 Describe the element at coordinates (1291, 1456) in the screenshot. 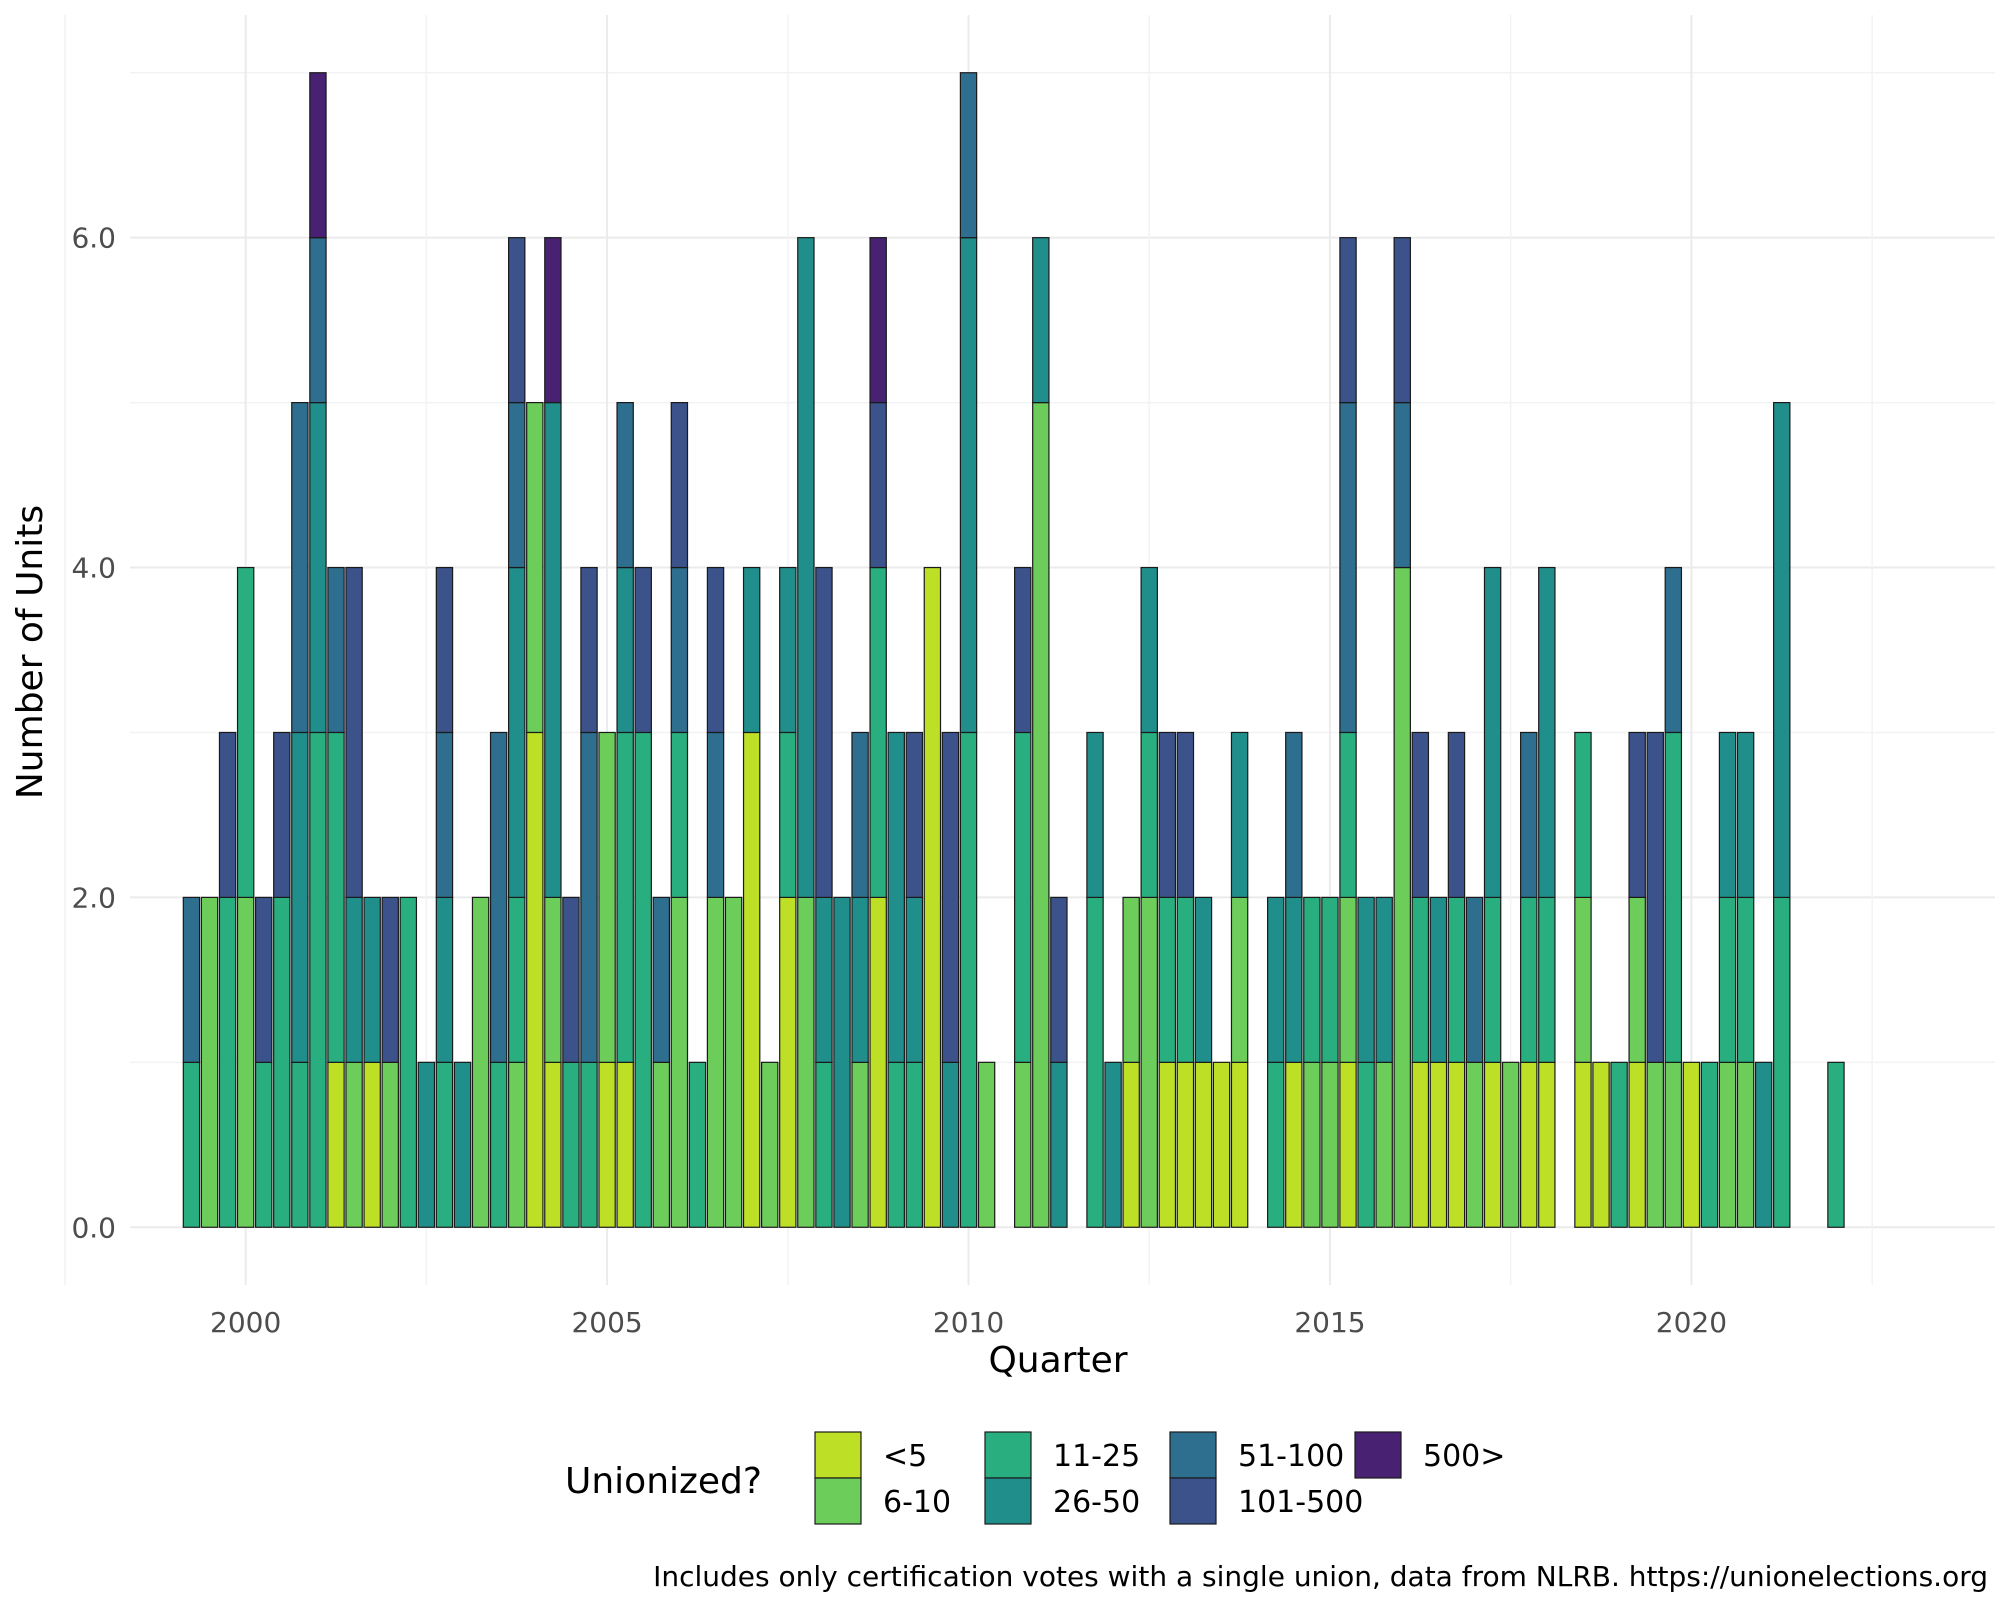

I see `legend-label: 51-100` at that location.